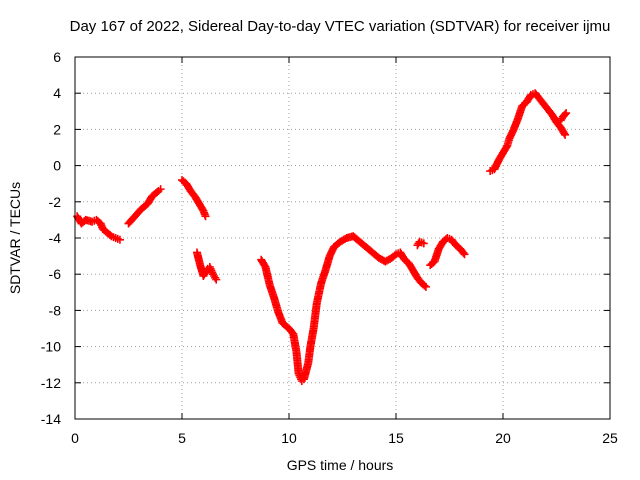 This screenshot has height=480, width=640. Describe the element at coordinates (289, 438) in the screenshot. I see `x-tick-label: 10` at that location.